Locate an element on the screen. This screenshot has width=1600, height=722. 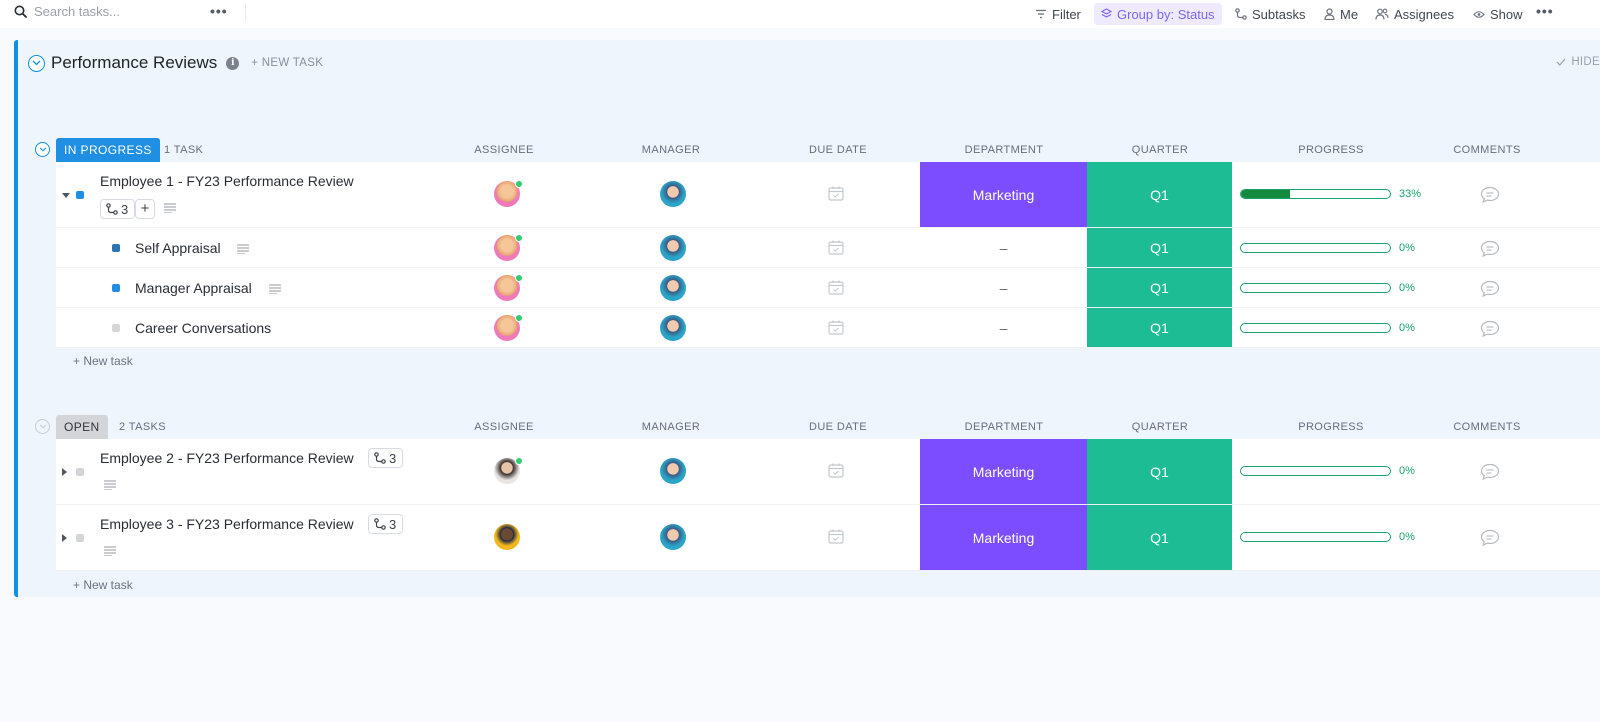
search-box is located at coordinates (109, 11).